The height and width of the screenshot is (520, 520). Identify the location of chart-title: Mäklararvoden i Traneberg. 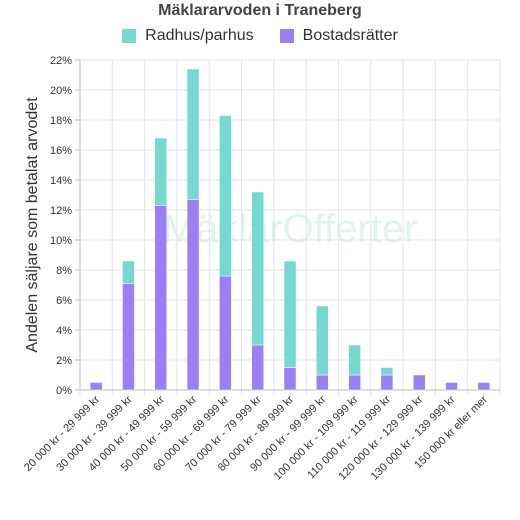
(260, 10).